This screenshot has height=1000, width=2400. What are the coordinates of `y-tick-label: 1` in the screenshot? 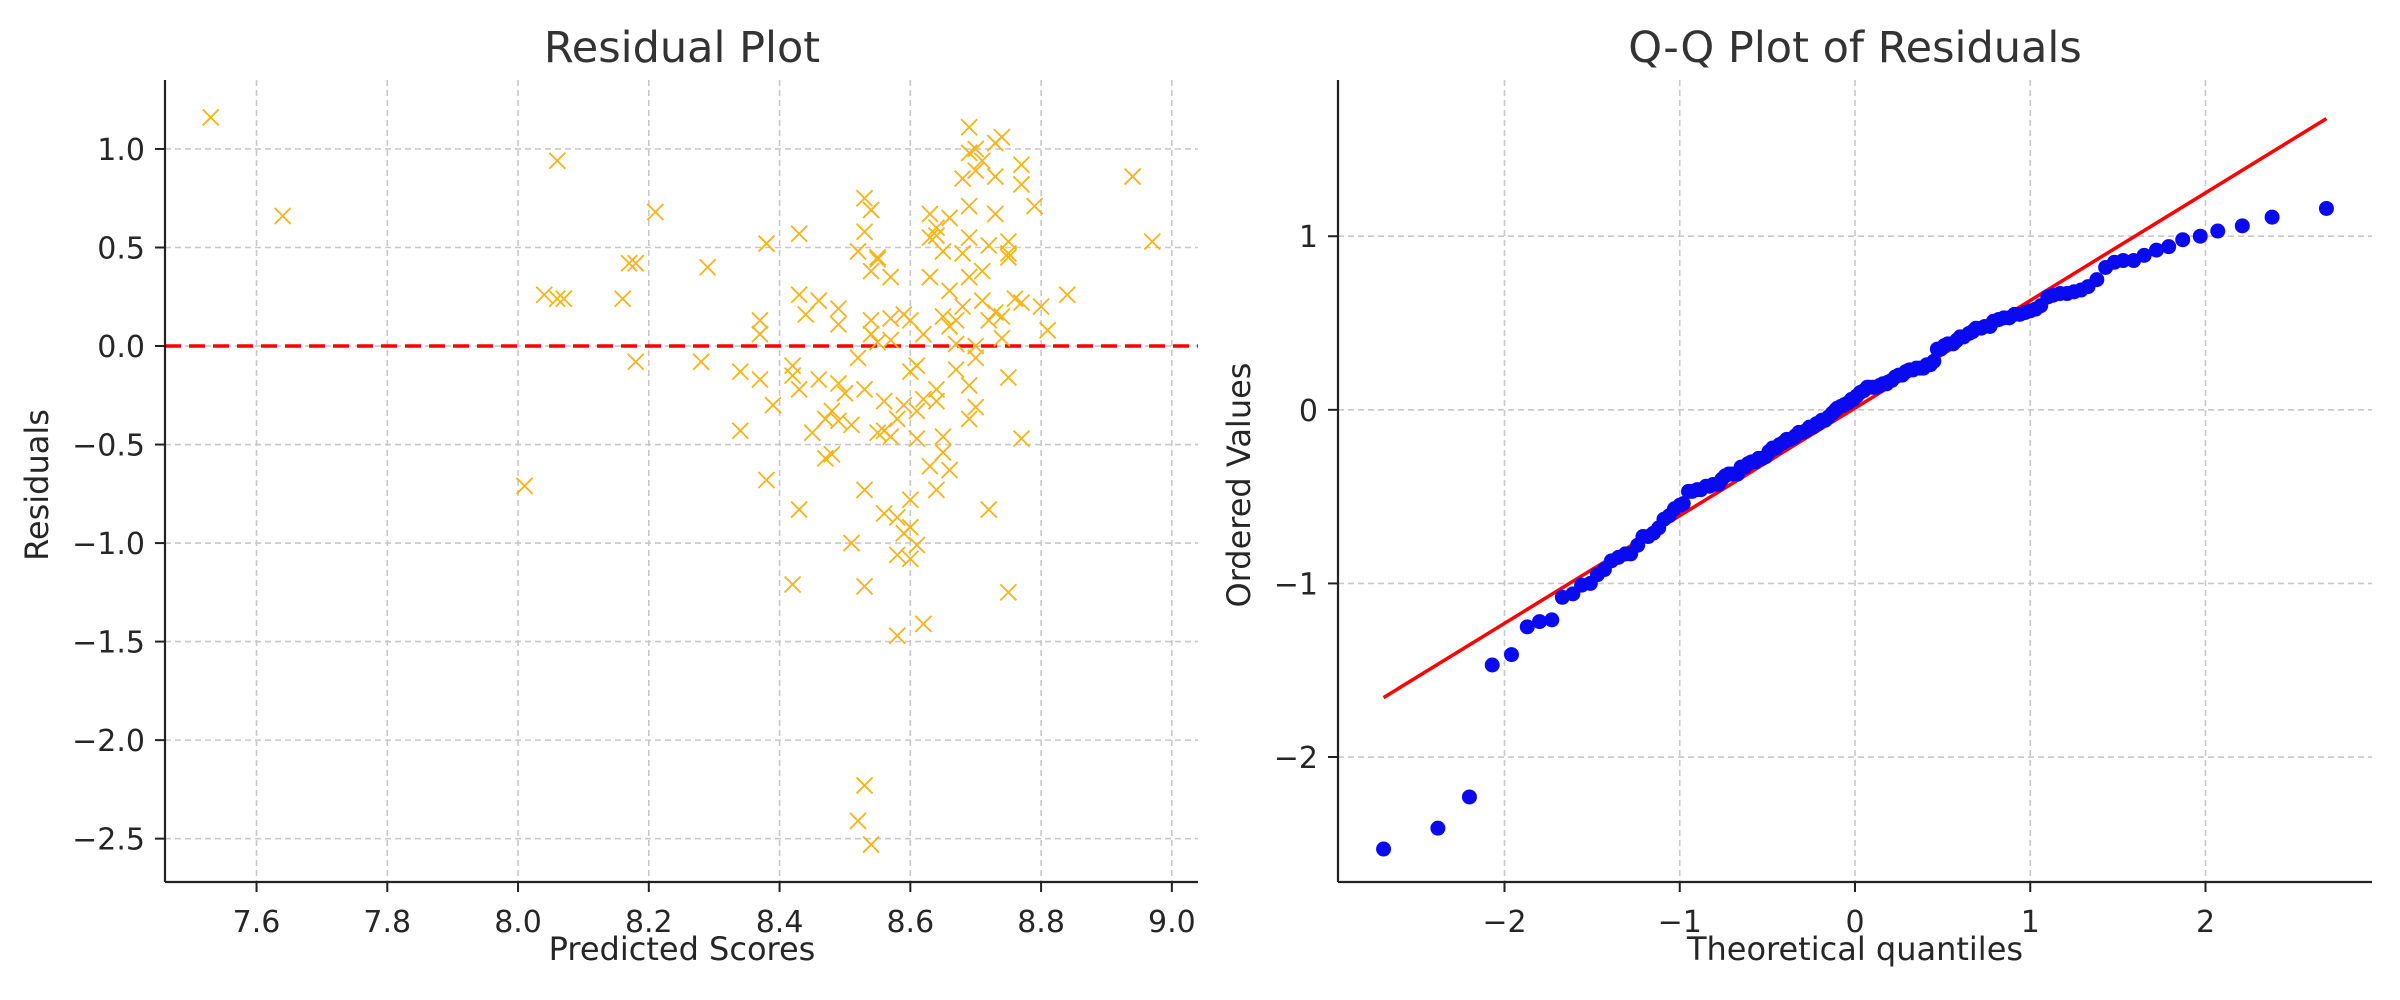 It's located at (1308, 237).